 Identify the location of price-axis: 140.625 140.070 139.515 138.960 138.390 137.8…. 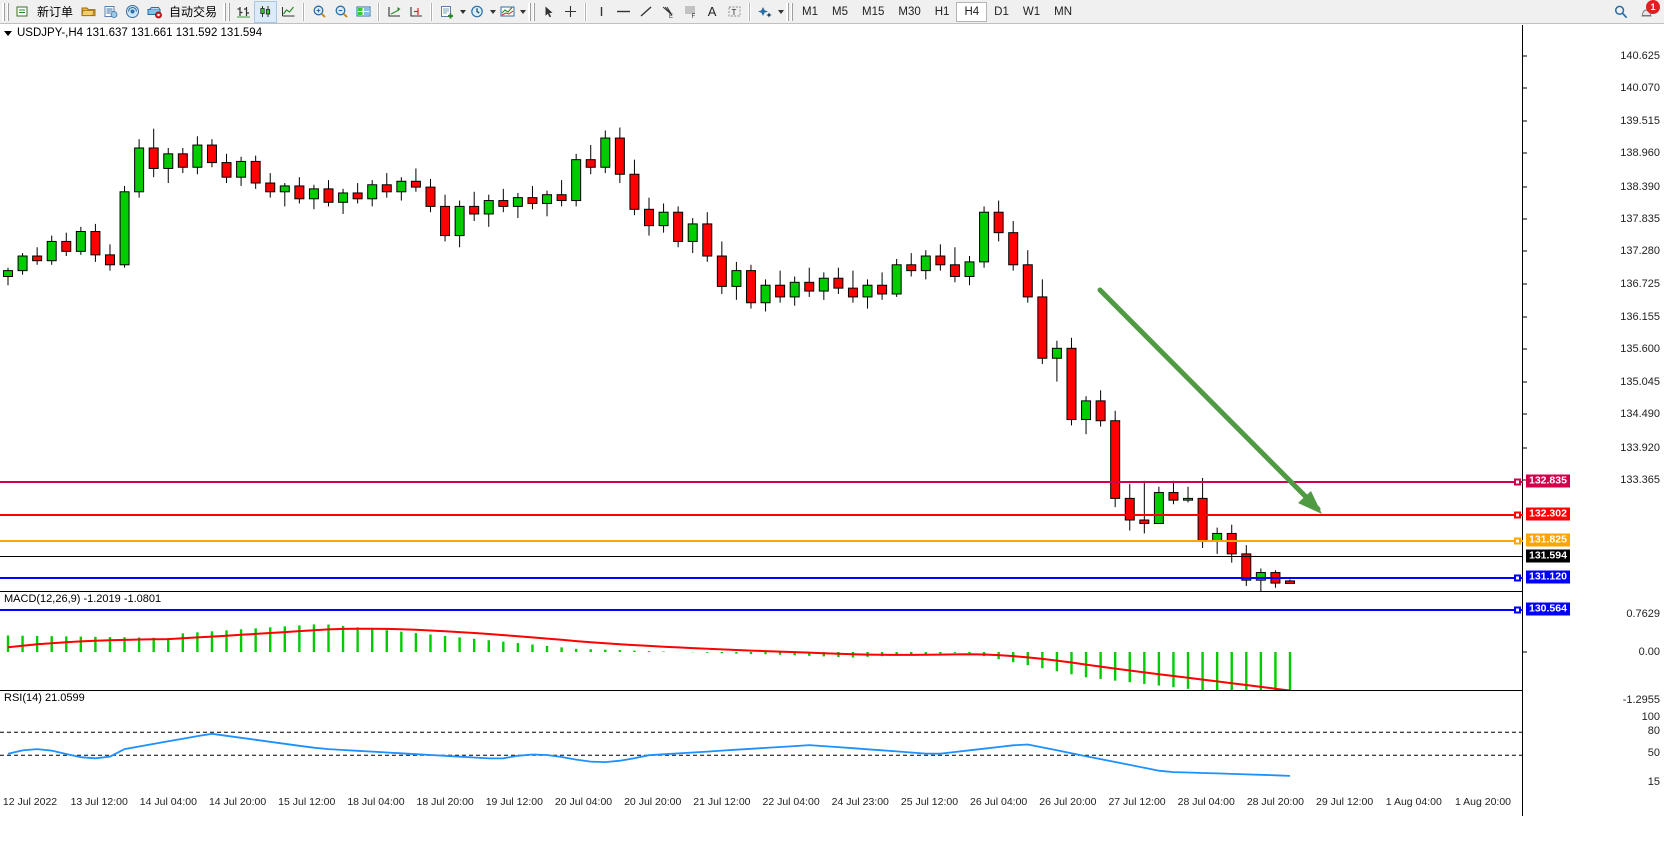
(1593, 420).